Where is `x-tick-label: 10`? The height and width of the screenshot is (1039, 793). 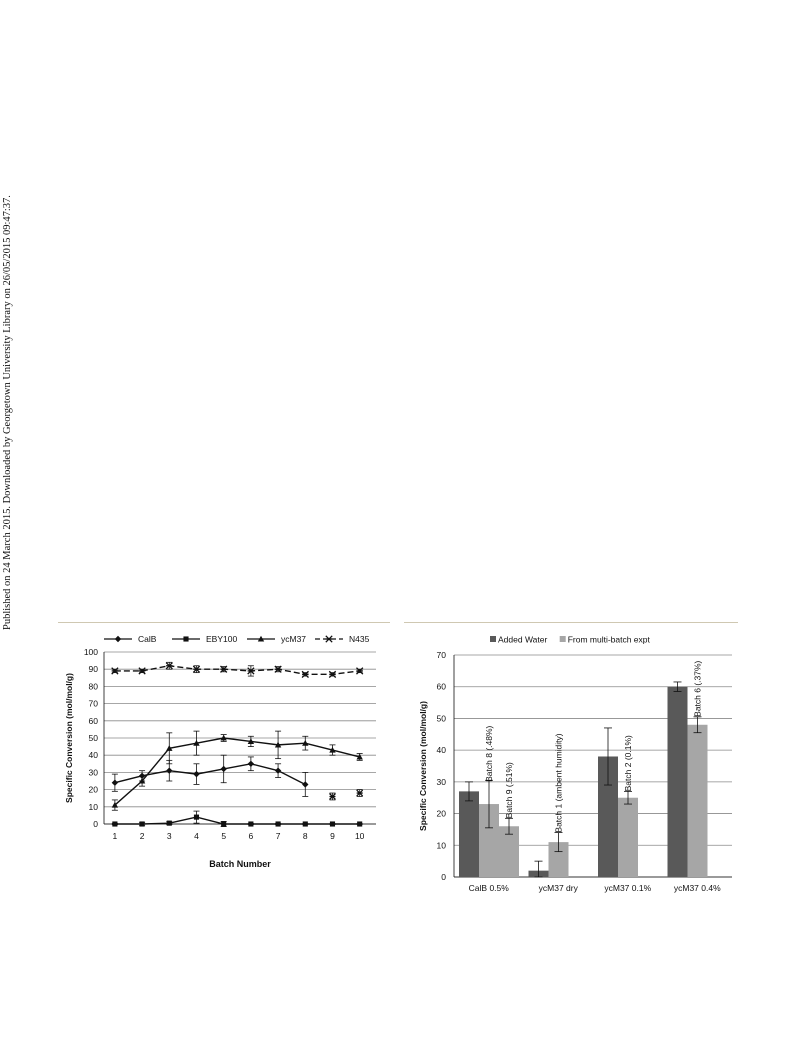 x-tick-label: 10 is located at coordinates (360, 836).